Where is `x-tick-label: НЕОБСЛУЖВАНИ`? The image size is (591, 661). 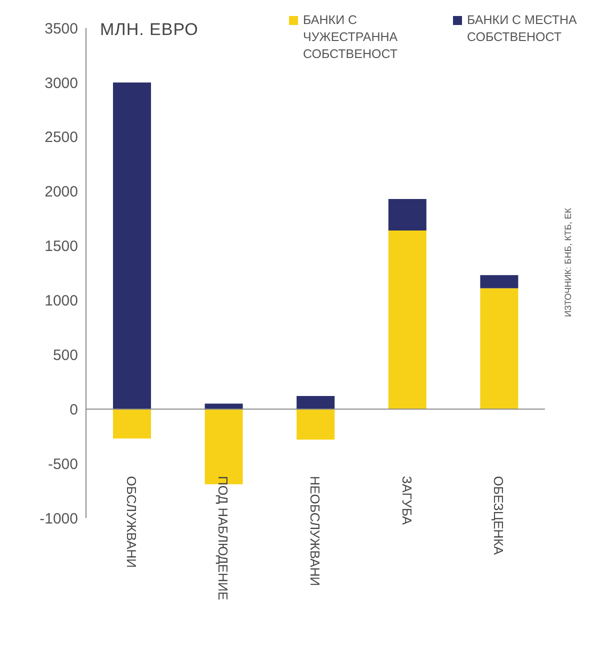 x-tick-label: НЕОБСЛУЖВАНИ is located at coordinates (315, 531).